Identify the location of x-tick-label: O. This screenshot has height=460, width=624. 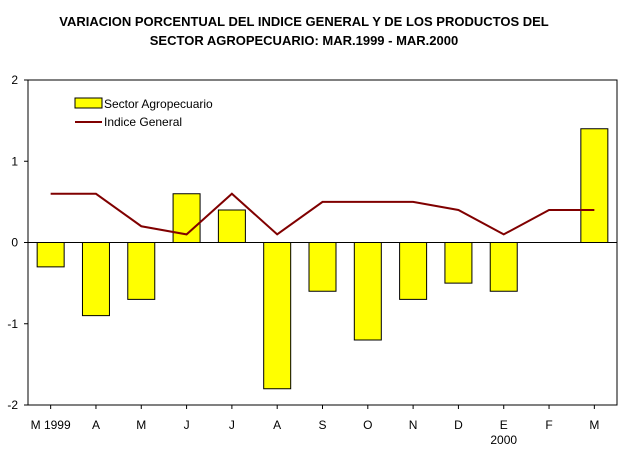
(367, 425).